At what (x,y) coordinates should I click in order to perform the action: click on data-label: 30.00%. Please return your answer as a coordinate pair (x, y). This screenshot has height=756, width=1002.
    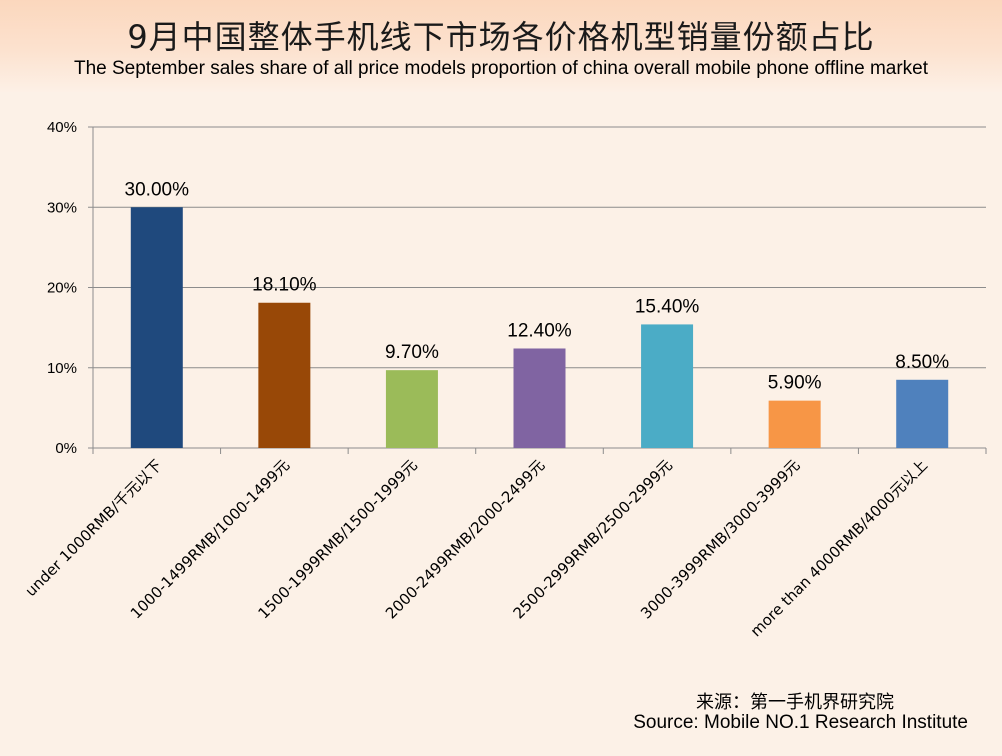
    Looking at the image, I should click on (157, 189).